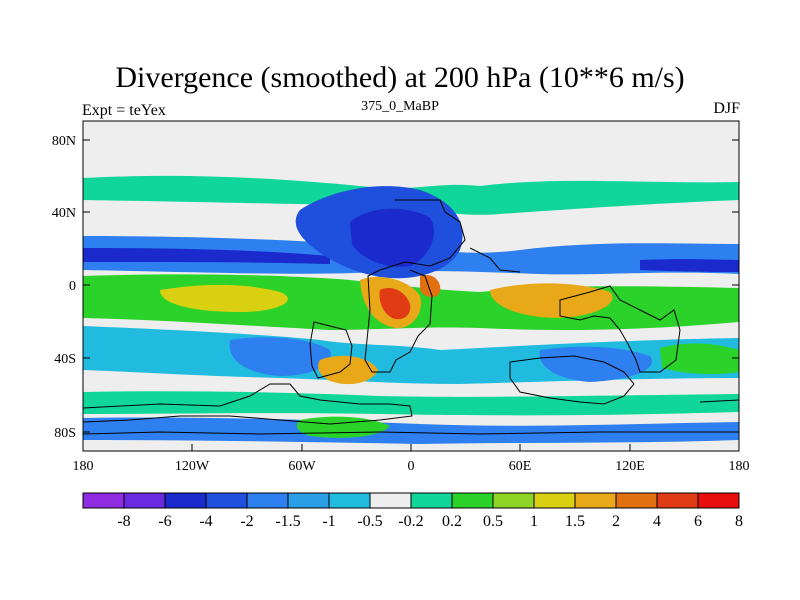 The height and width of the screenshot is (600, 800). I want to click on colorbar-label: 1, so click(534, 521).